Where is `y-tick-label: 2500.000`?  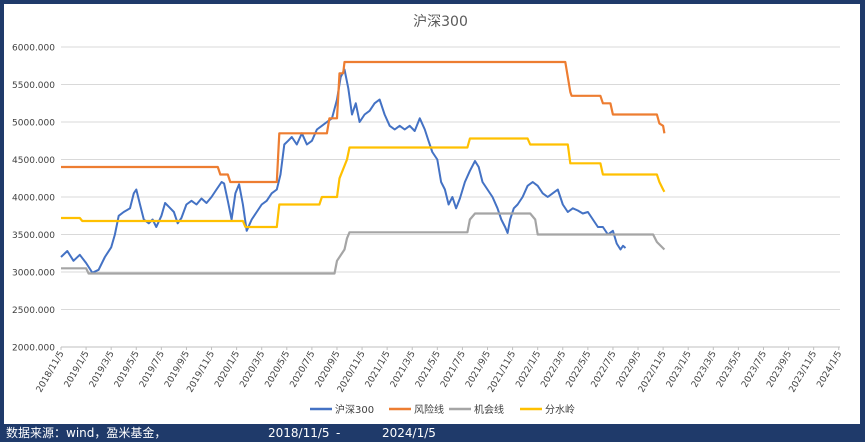 y-tick-label: 2500.000 is located at coordinates (33, 311).